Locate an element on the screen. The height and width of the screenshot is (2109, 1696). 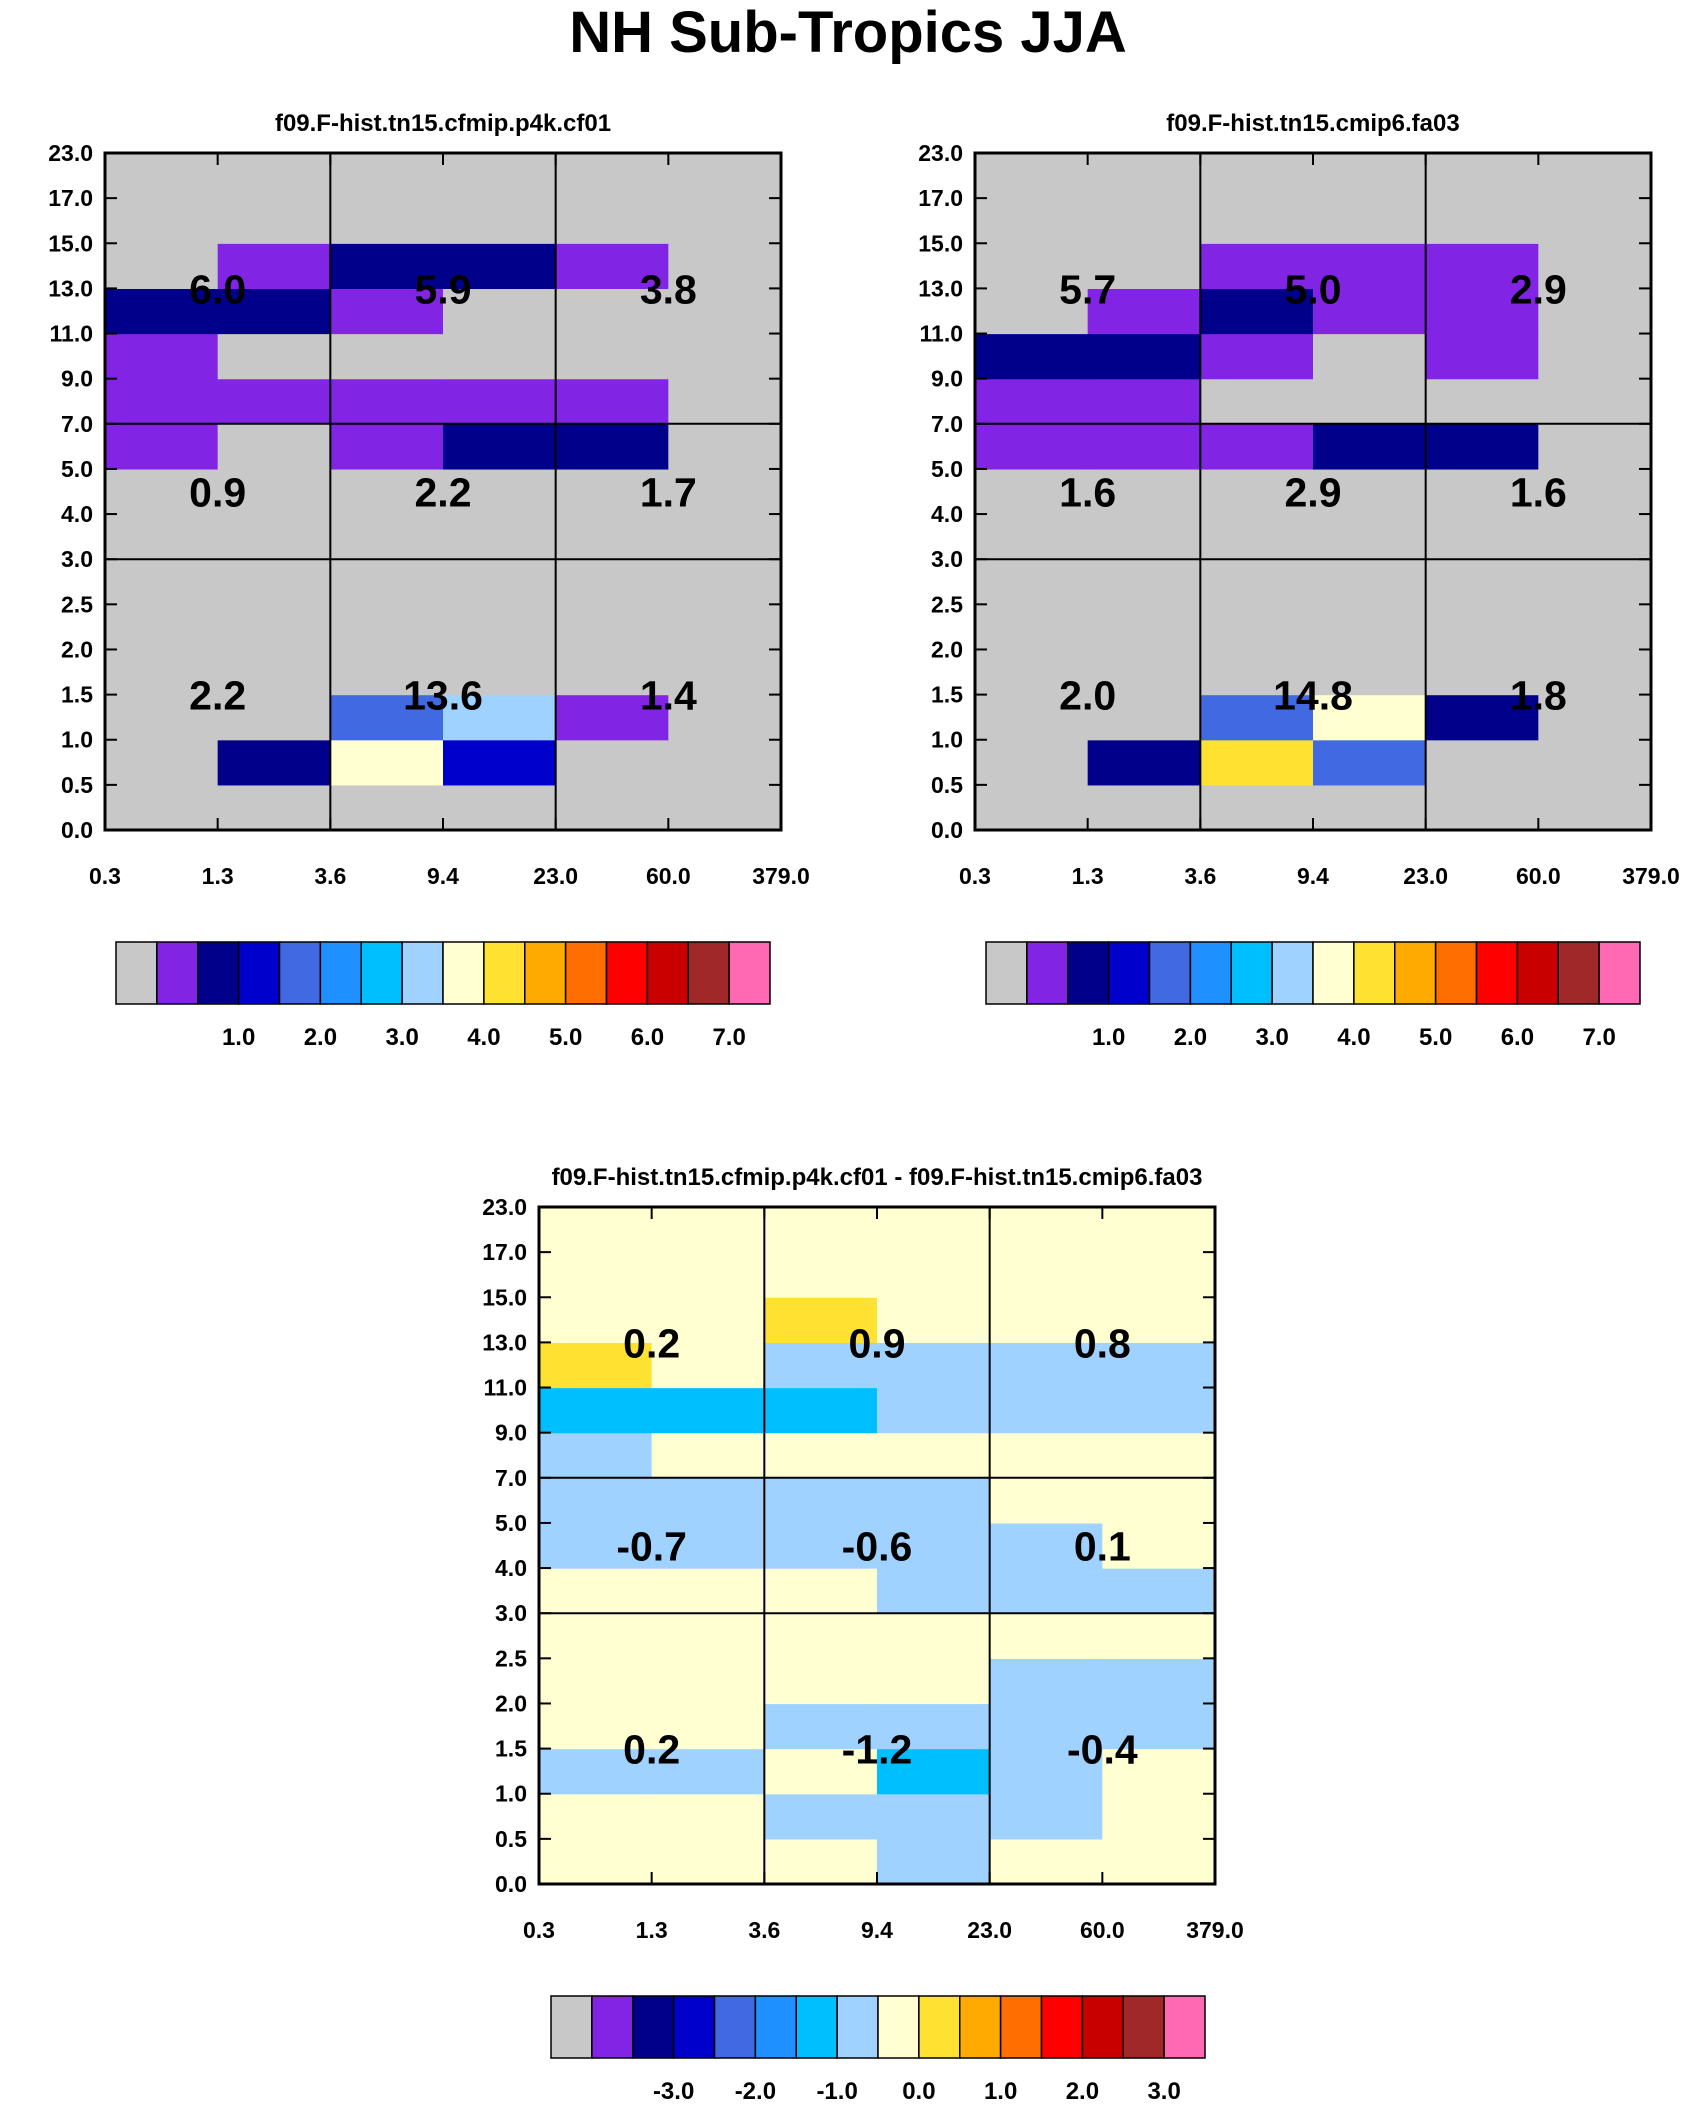
box-value-label: 0.2 is located at coordinates (651, 1343).